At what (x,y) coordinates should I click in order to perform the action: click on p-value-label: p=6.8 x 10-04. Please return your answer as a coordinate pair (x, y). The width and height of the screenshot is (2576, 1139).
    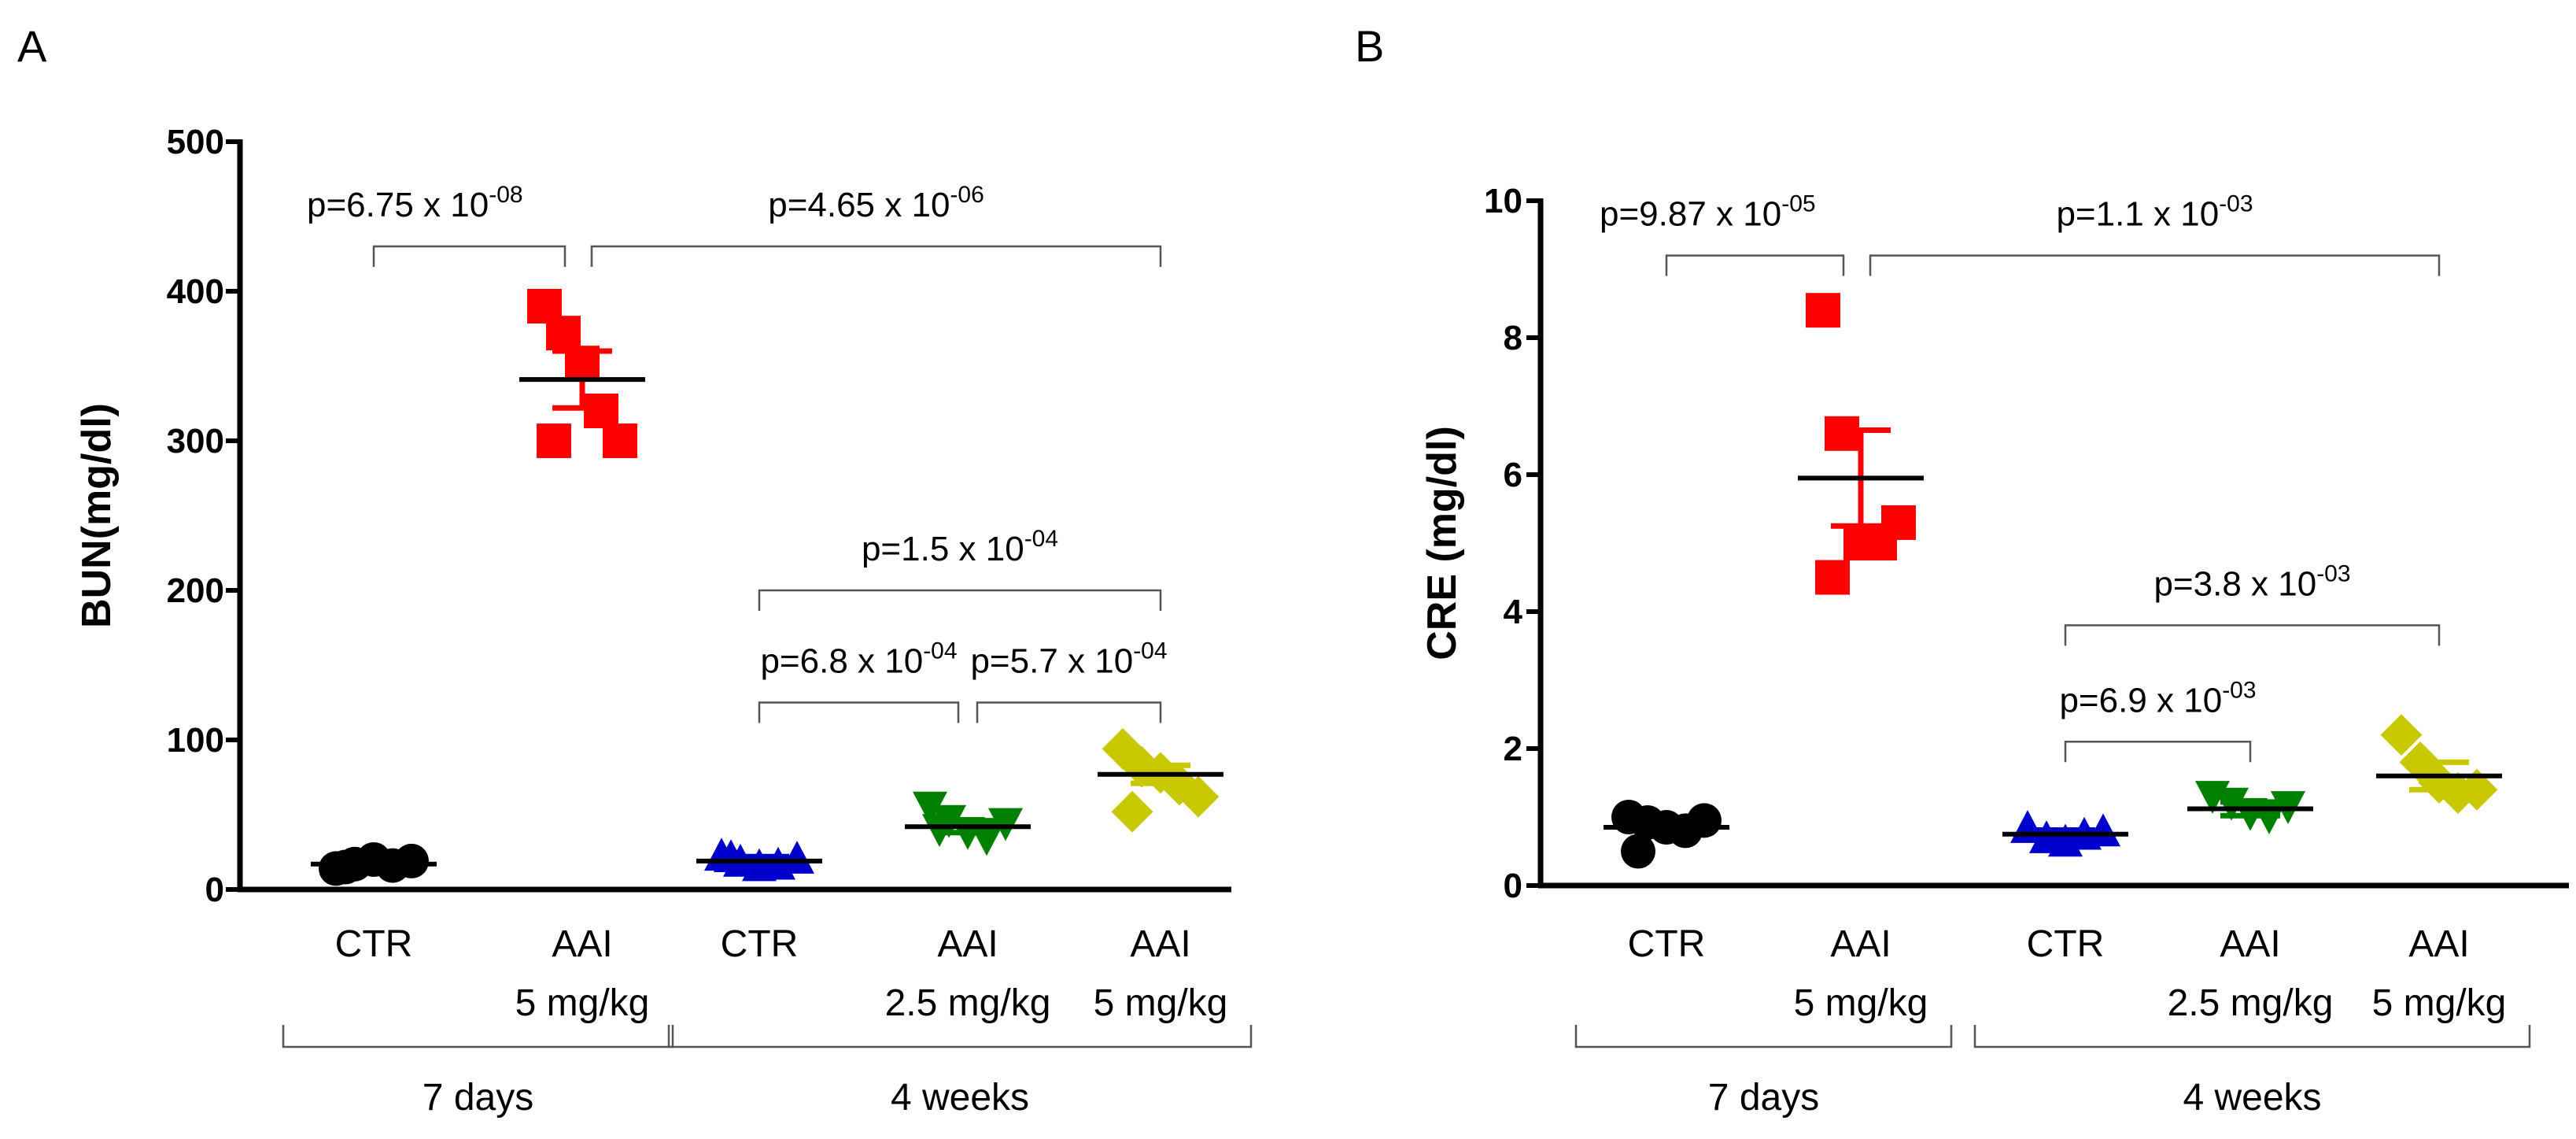
    Looking at the image, I should click on (859, 659).